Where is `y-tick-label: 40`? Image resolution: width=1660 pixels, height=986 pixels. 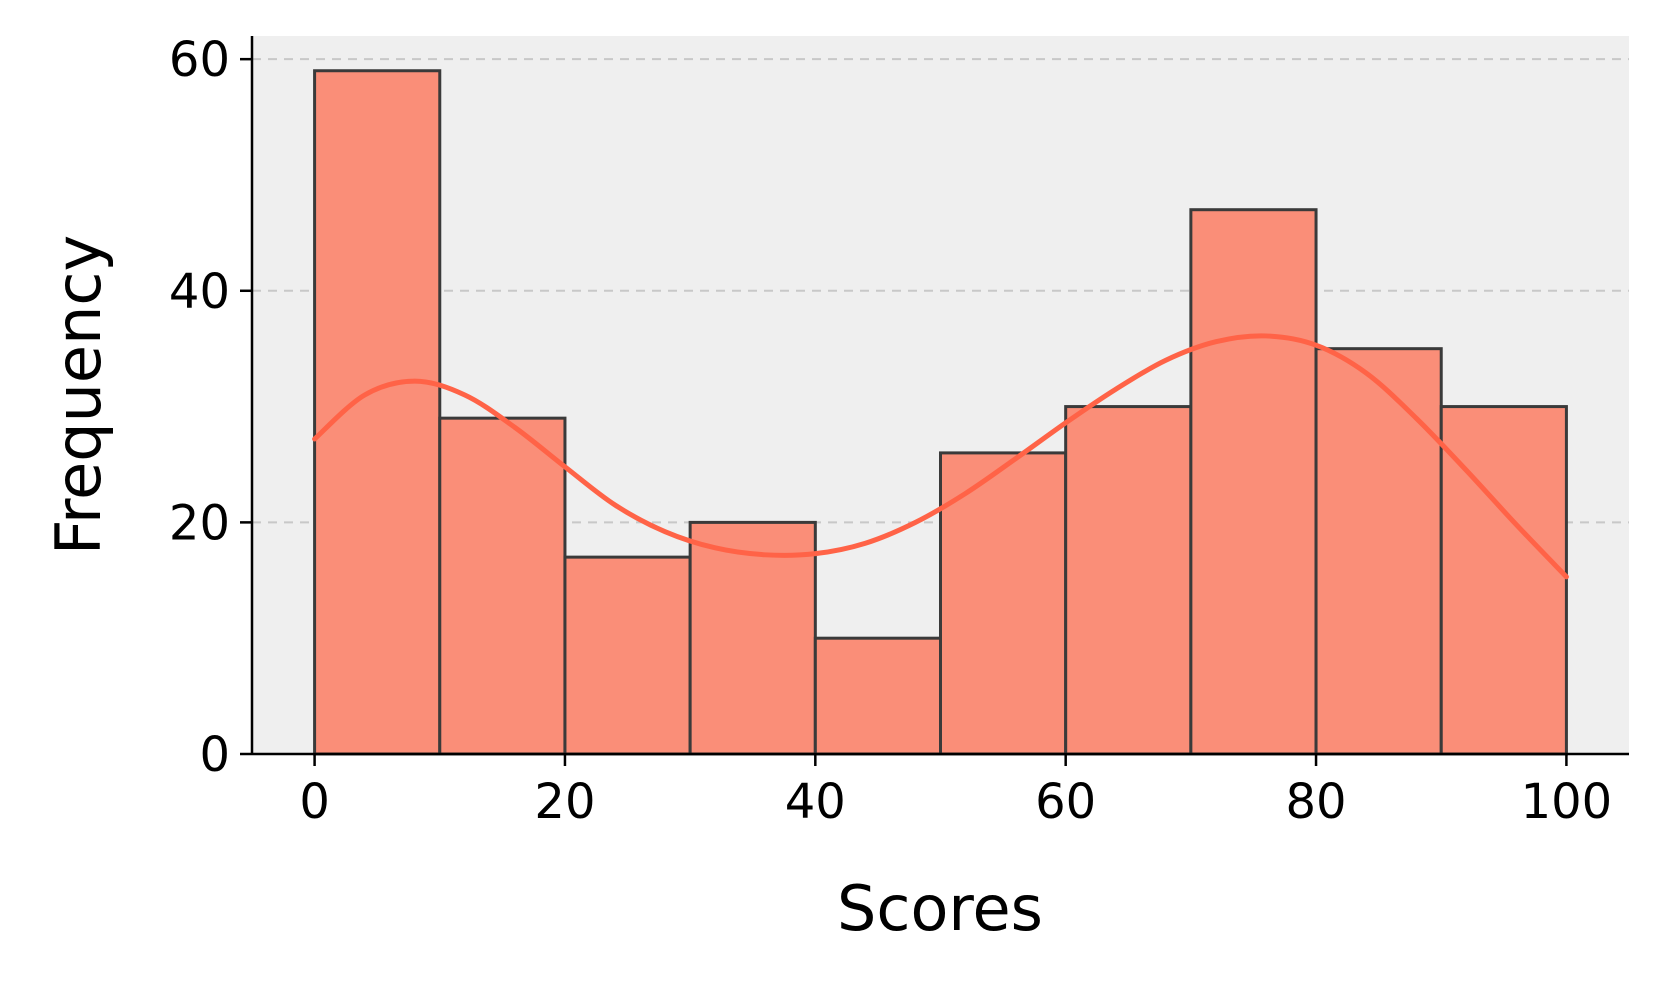
y-tick-label: 40 is located at coordinates (199, 292).